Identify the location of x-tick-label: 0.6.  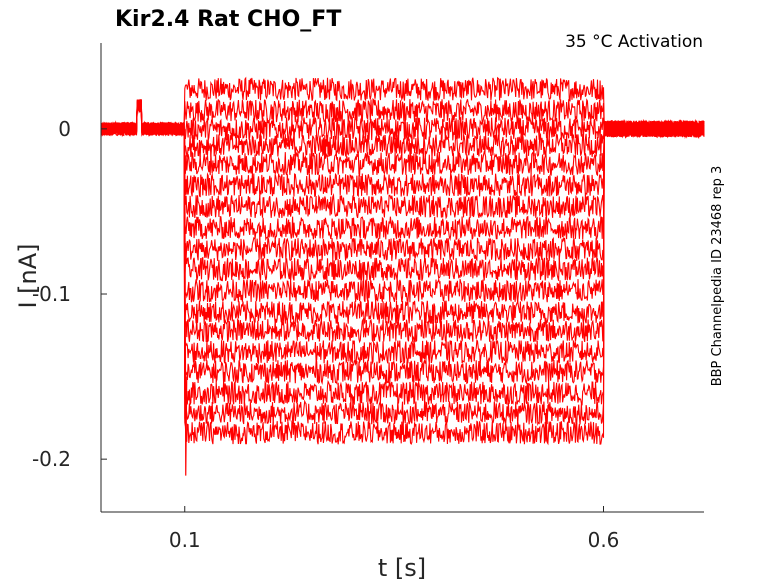
(604, 540).